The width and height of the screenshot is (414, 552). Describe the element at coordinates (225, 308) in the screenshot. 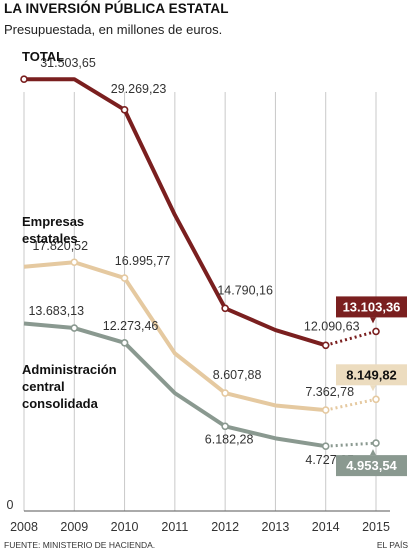

I see `data-point-0-2012` at that location.